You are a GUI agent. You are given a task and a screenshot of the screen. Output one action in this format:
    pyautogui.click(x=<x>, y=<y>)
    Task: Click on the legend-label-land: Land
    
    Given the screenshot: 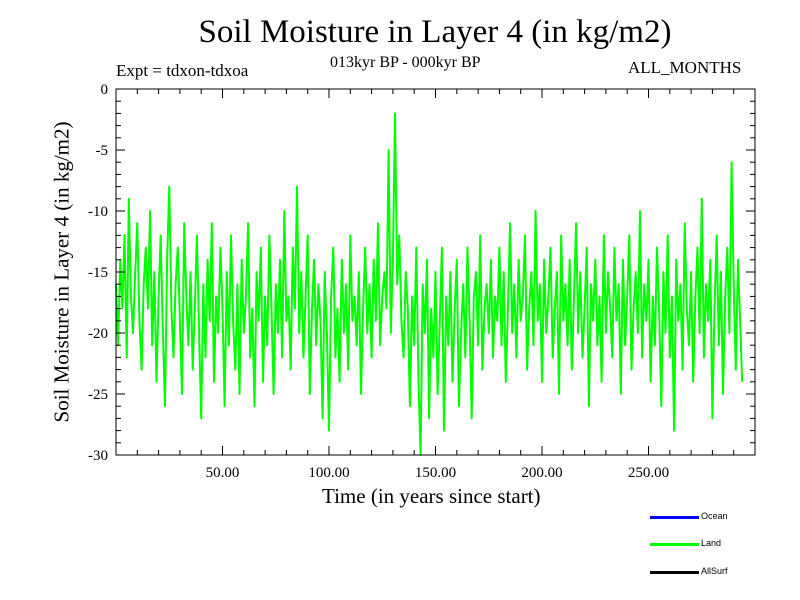 What is the action you would take?
    pyautogui.click(x=711, y=543)
    